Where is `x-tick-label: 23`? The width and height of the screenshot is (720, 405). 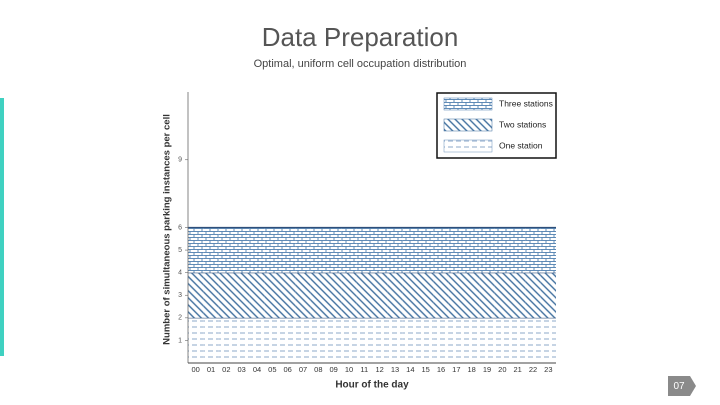 x-tick-label: 23 is located at coordinates (548, 369).